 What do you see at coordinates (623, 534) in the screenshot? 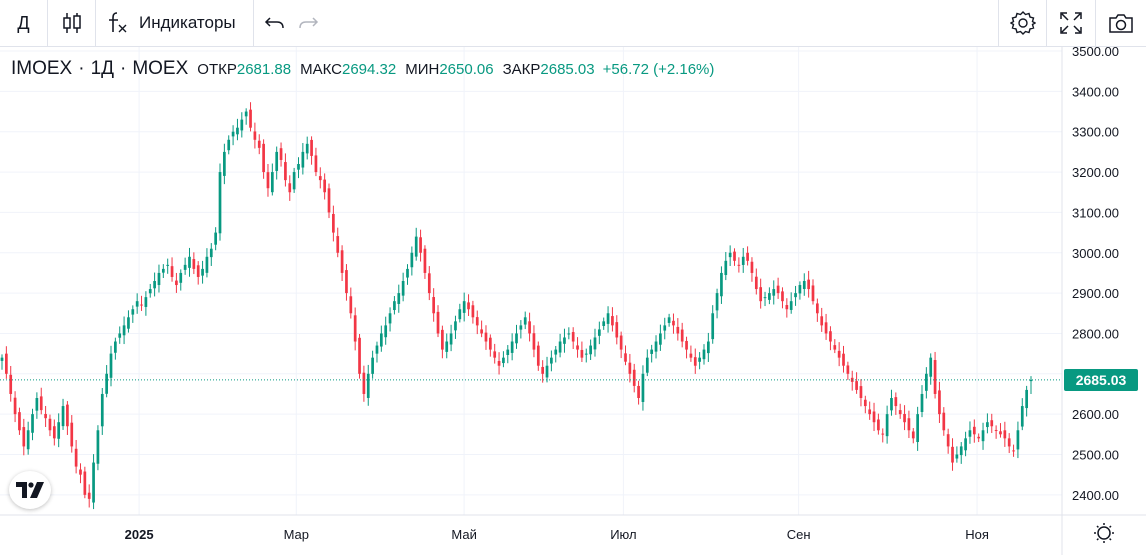
I see `x-tick-label: Июл` at bounding box center [623, 534].